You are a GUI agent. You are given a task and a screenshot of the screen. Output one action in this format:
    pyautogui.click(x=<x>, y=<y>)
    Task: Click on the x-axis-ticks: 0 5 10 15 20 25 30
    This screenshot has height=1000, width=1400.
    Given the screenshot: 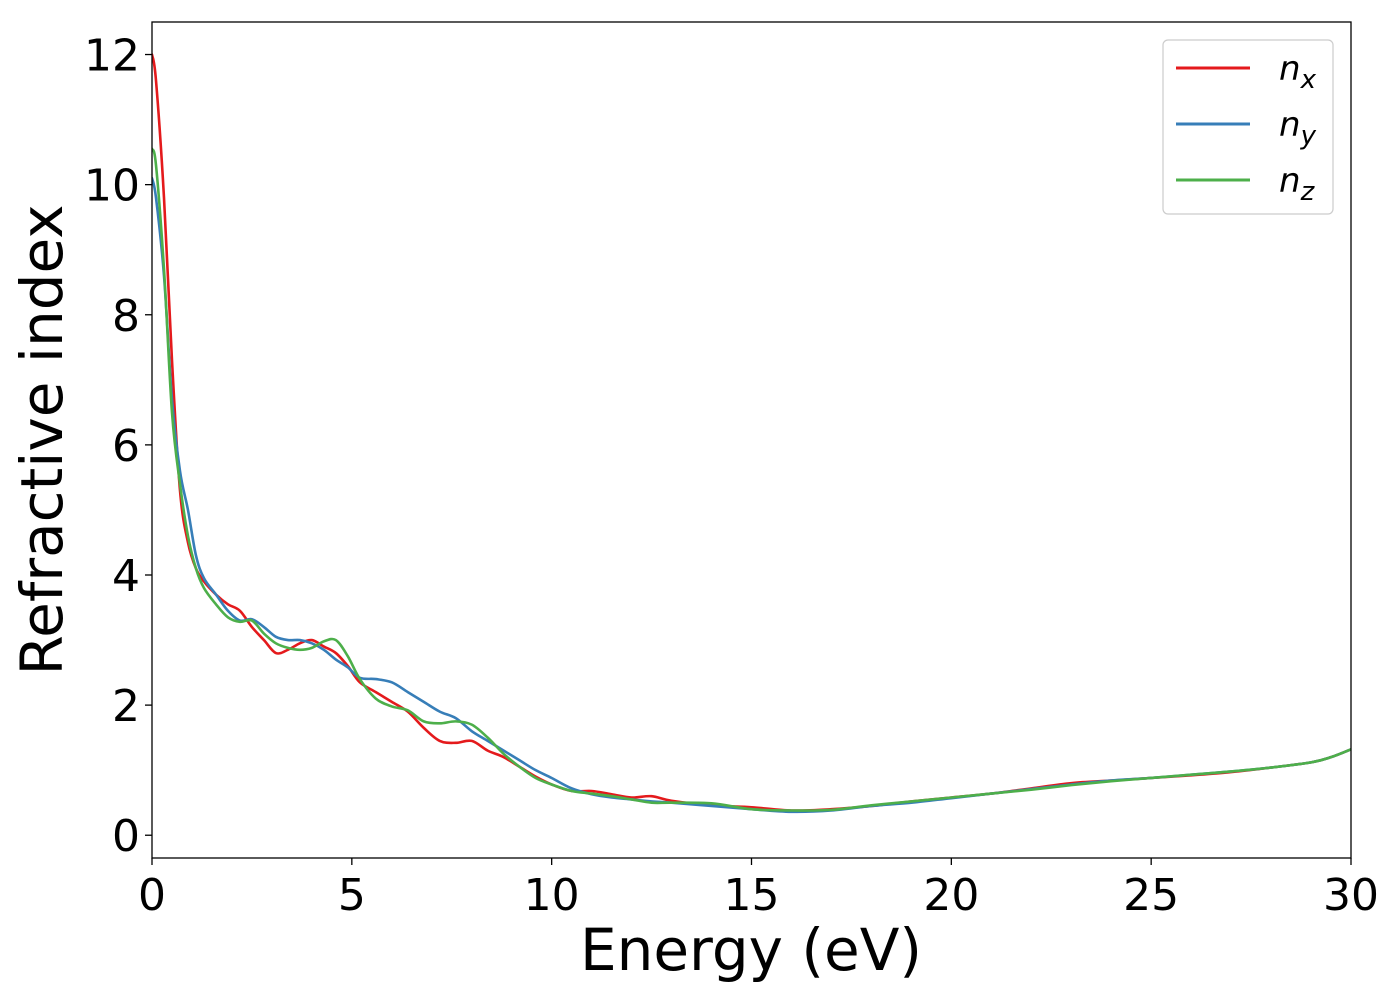 What is the action you would take?
    pyautogui.click(x=758, y=889)
    